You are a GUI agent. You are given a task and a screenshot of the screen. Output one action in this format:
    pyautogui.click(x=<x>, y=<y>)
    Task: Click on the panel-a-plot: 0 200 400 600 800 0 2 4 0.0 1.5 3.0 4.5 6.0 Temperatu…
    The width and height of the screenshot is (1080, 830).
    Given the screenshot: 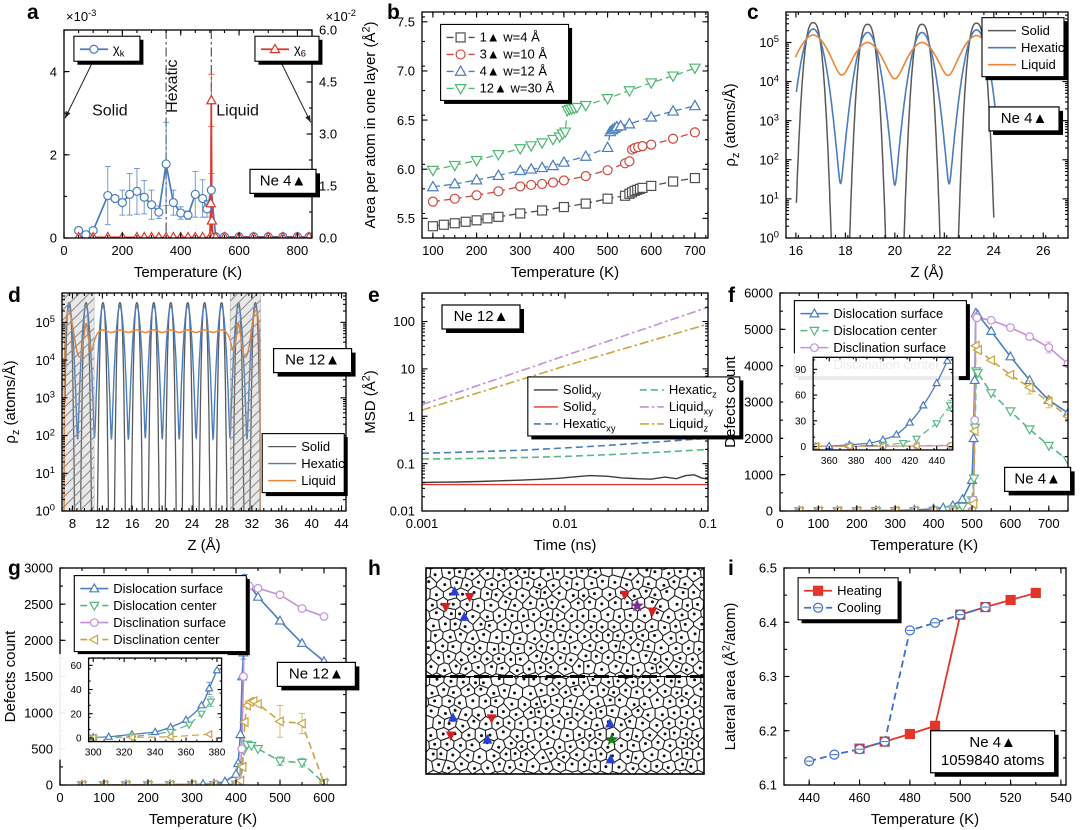 What is the action you would take?
    pyautogui.click(x=203, y=144)
    